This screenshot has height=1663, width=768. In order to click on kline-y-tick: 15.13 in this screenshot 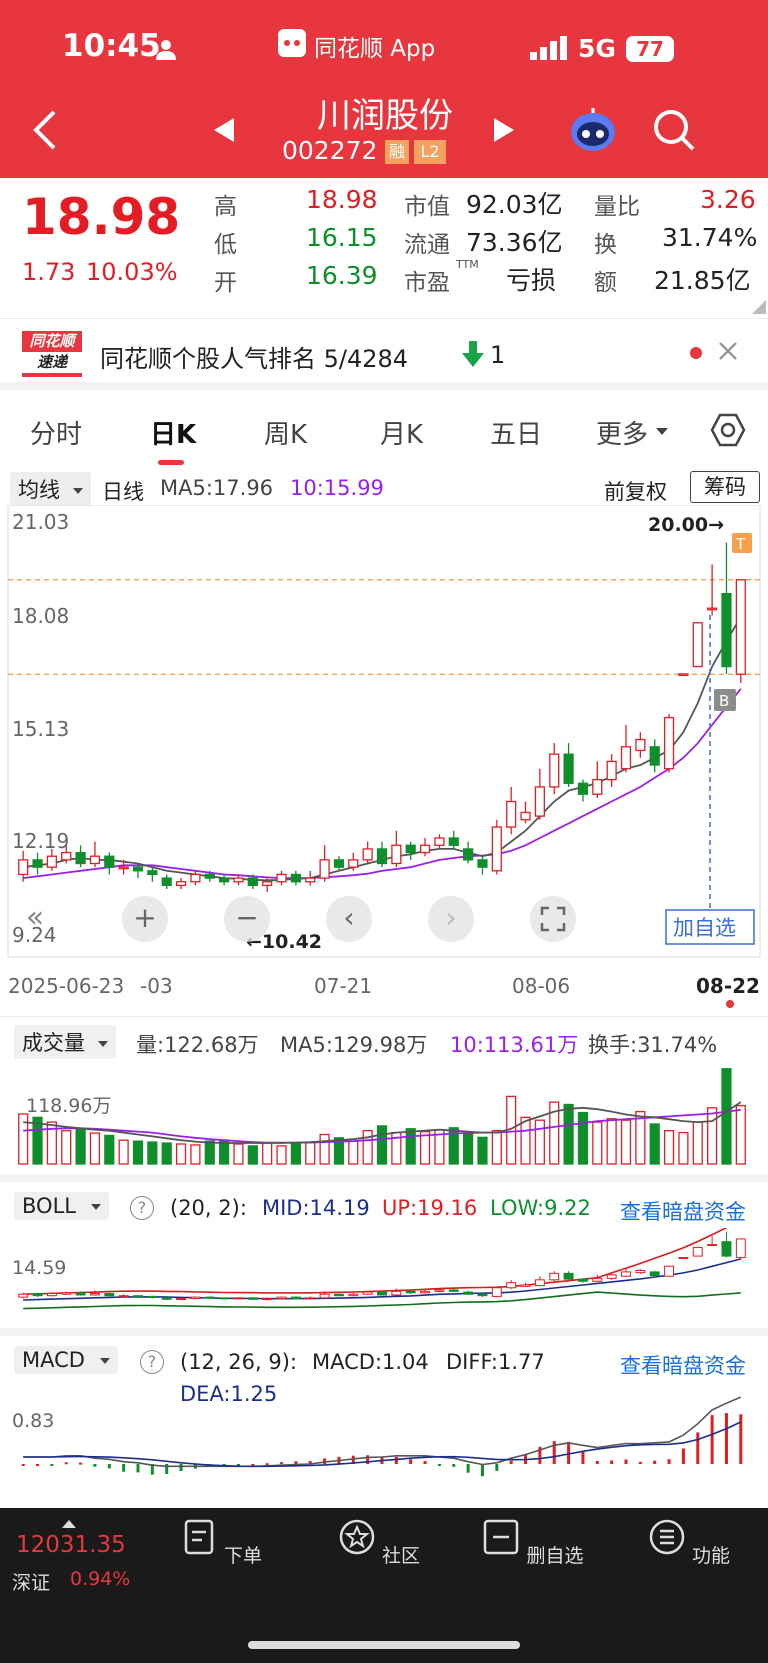, I will do `click(40, 729)`.